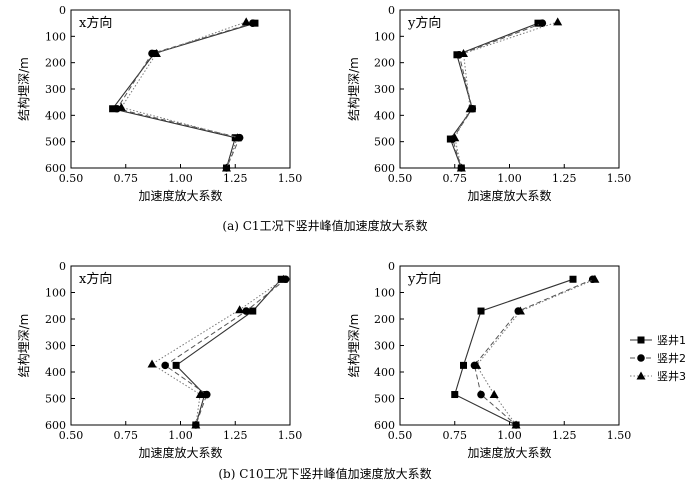 The image size is (700, 484). Describe the element at coordinates (671, 340) in the screenshot. I see `legend-label: 竖井1` at that location.